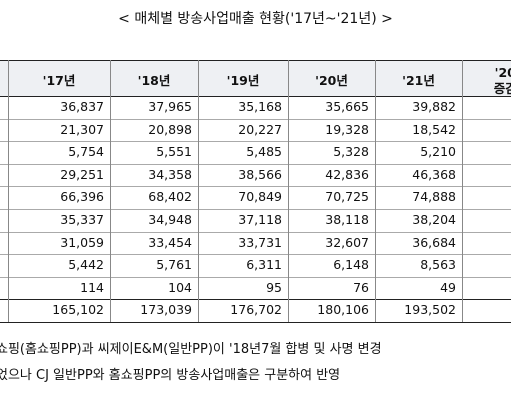 The image size is (511, 400). What do you see at coordinates (243, 80) in the screenshot?
I see `header-cell: '19년` at bounding box center [243, 80].